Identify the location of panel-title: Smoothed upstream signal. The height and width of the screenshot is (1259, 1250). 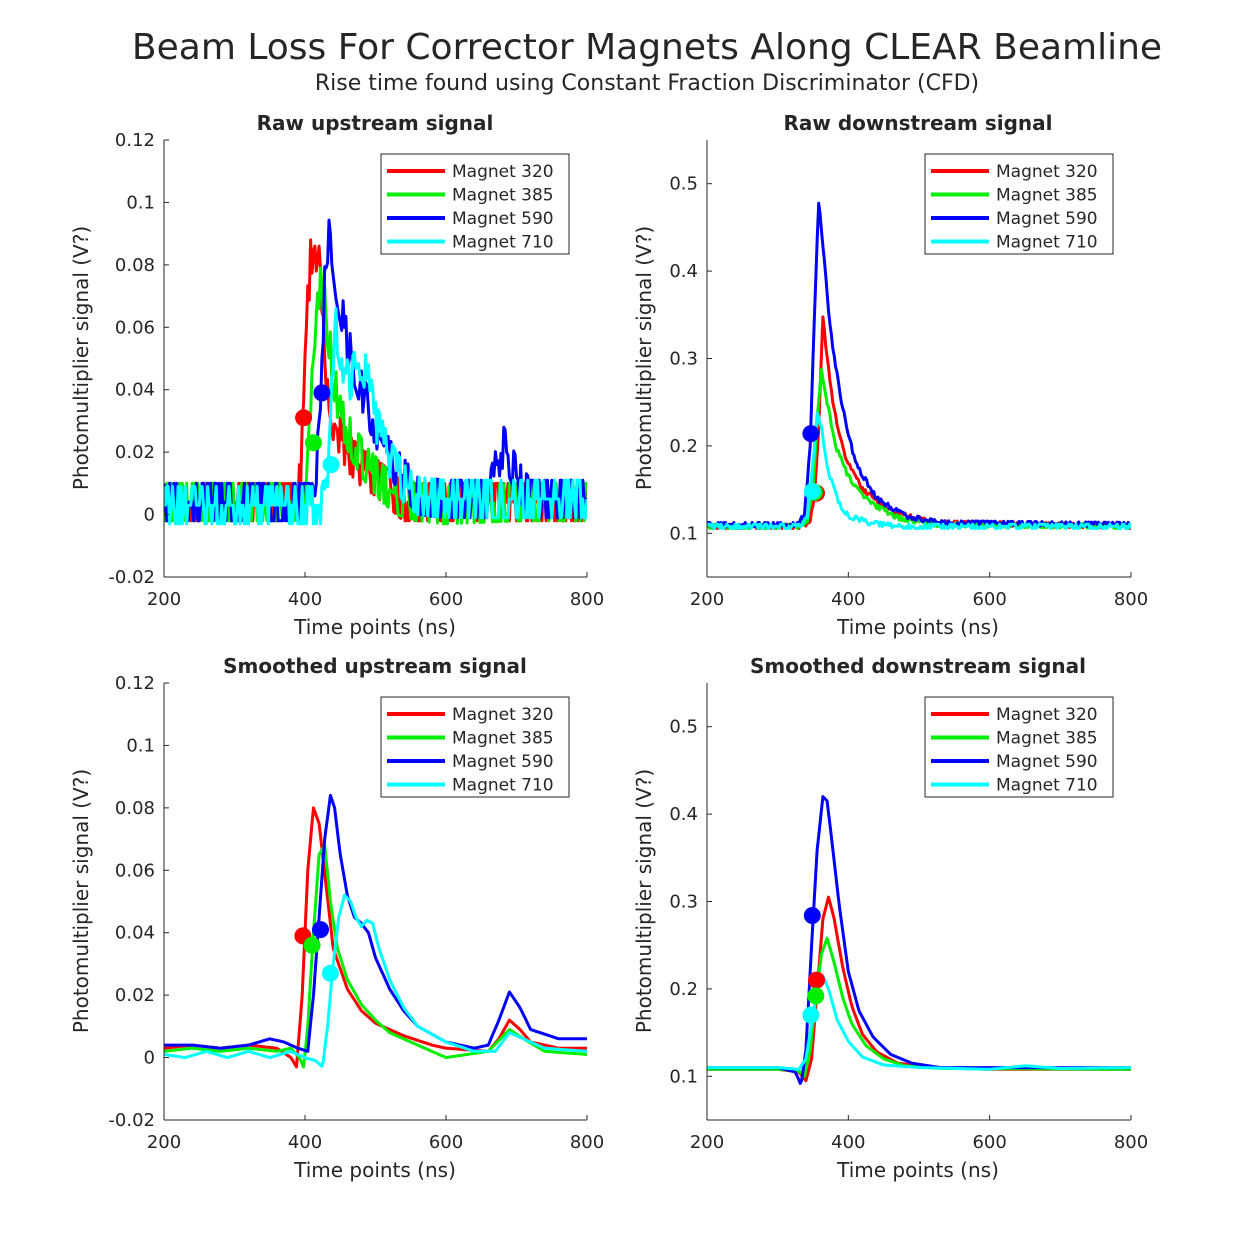
(375, 666).